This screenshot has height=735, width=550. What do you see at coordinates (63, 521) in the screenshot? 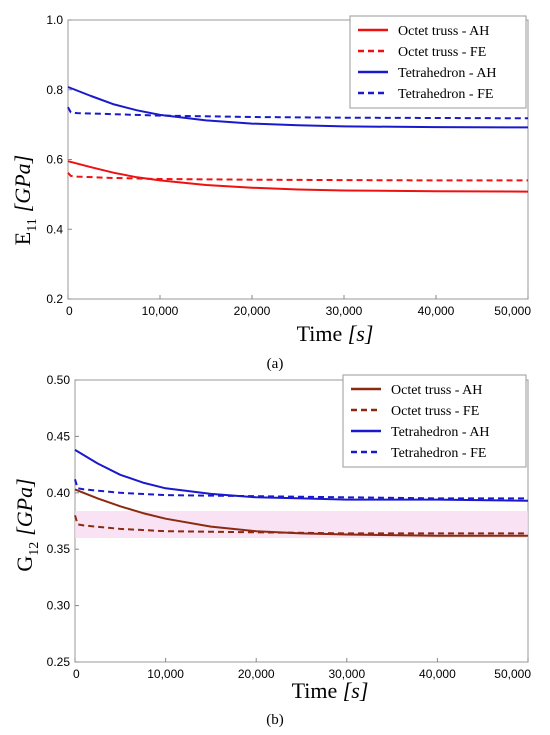
I see `y-ticks: 0.25 0.30 0.35 0.40 0.45 0.50` at bounding box center [63, 521].